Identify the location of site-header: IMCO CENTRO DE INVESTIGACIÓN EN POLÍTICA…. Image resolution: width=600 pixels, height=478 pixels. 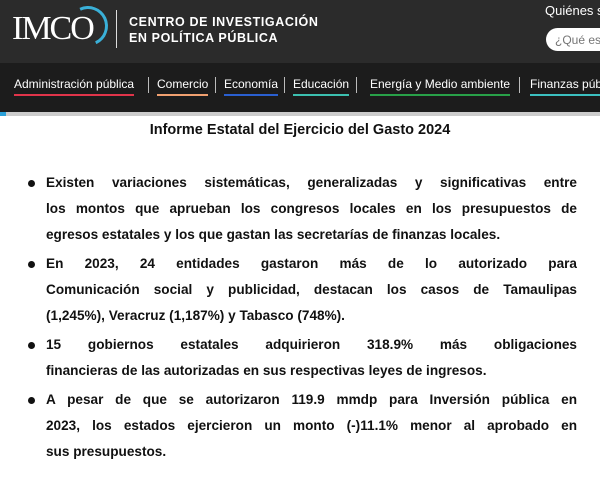
(300, 31).